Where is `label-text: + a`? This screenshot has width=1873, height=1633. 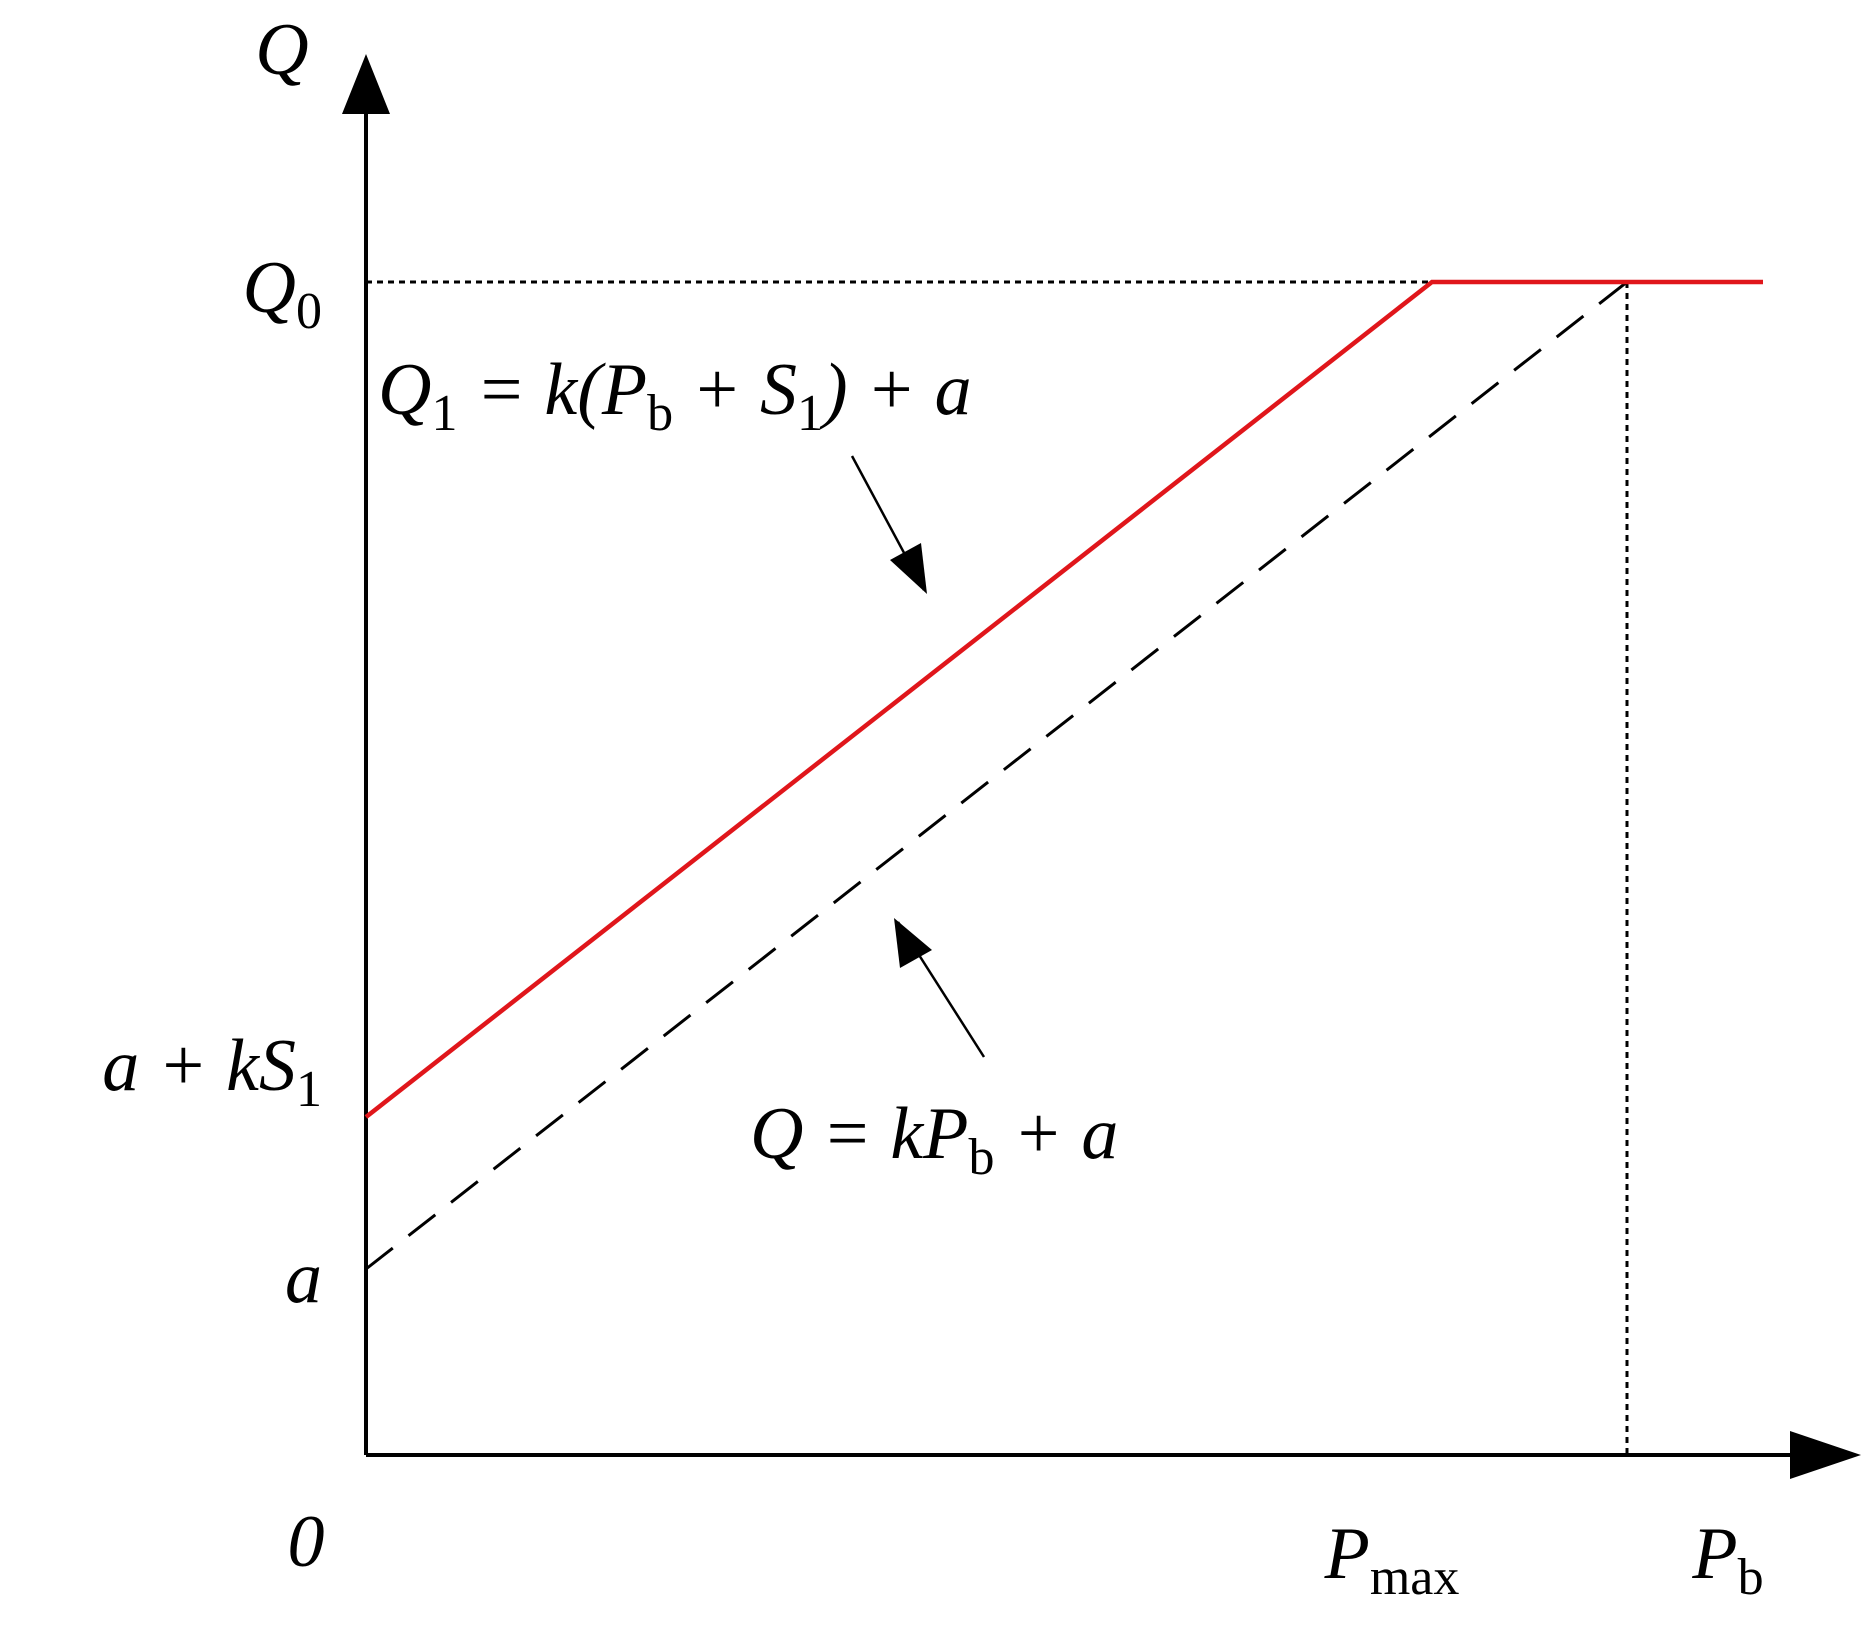 label-text: + a is located at coordinates (1056, 1134).